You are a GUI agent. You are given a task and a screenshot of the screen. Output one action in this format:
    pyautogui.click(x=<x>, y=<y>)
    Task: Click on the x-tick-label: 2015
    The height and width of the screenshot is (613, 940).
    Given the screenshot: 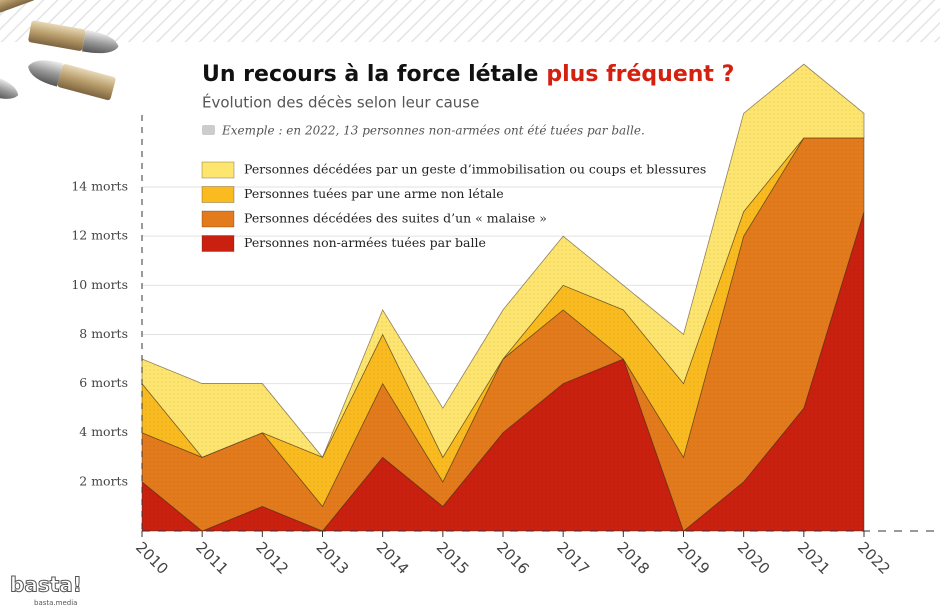 What is the action you would take?
    pyautogui.click(x=453, y=558)
    